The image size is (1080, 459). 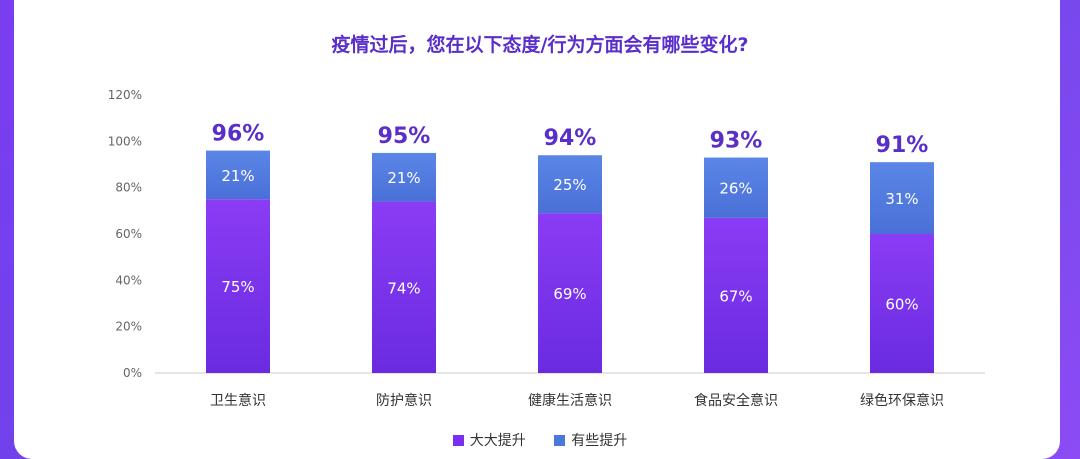 I want to click on y-tick-label-6: 120%, so click(x=125, y=95).